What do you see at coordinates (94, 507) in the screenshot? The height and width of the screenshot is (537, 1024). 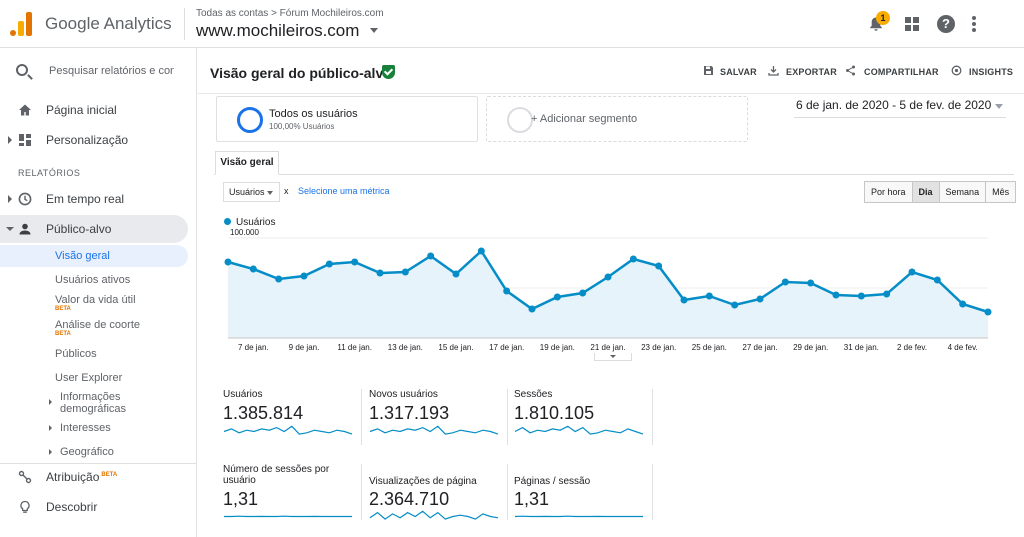 I see `sidebar-item-discover: Descobrir` at bounding box center [94, 507].